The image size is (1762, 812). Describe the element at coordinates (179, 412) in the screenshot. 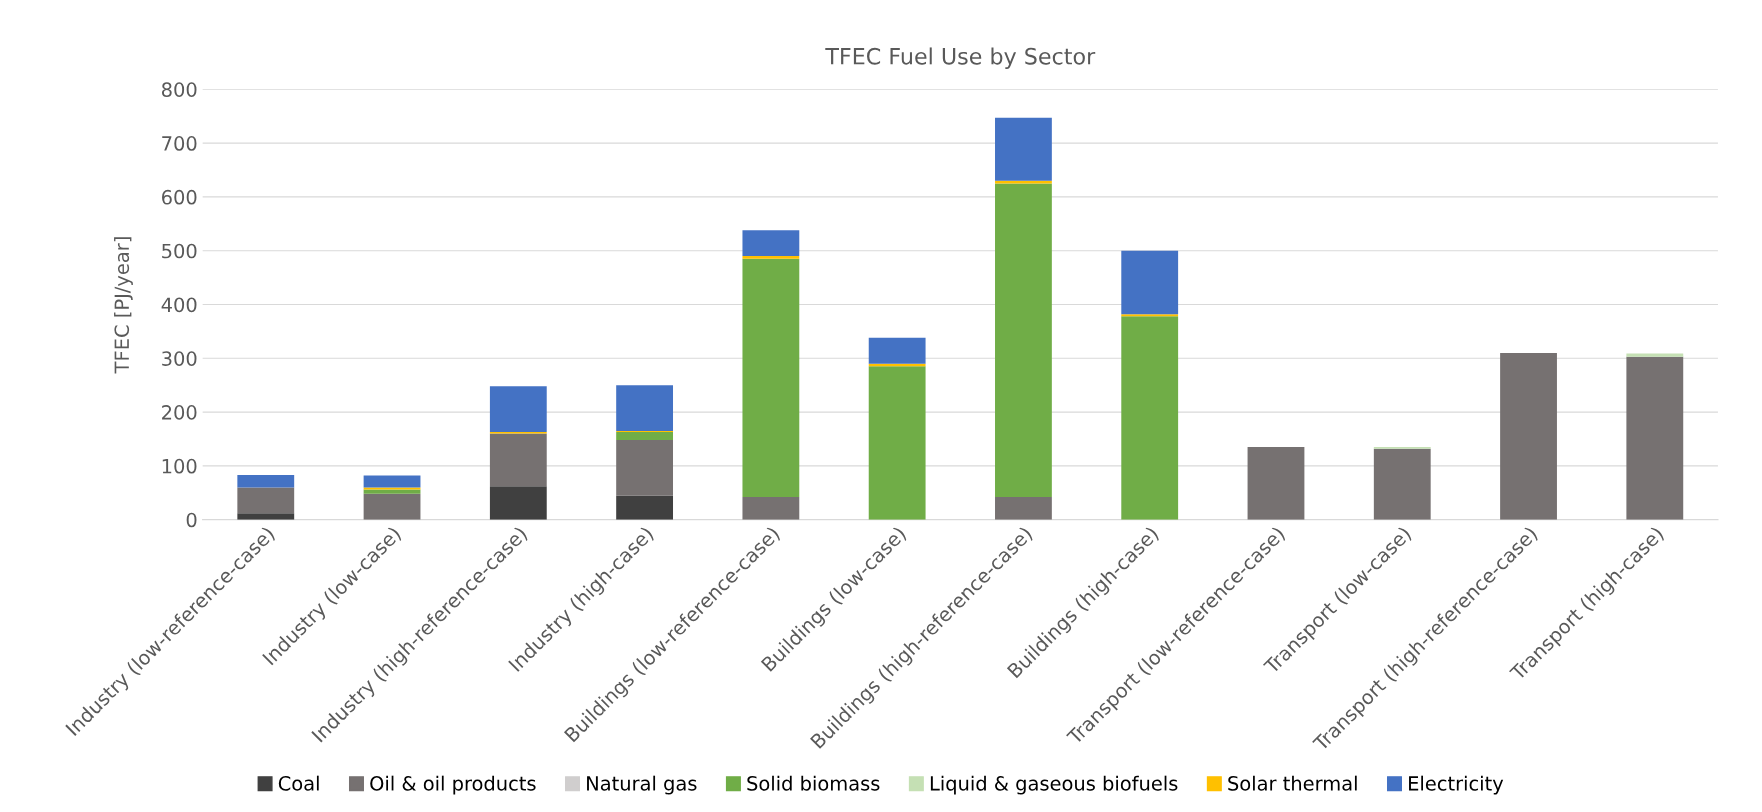

I see `y-tick-label: 200` at that location.